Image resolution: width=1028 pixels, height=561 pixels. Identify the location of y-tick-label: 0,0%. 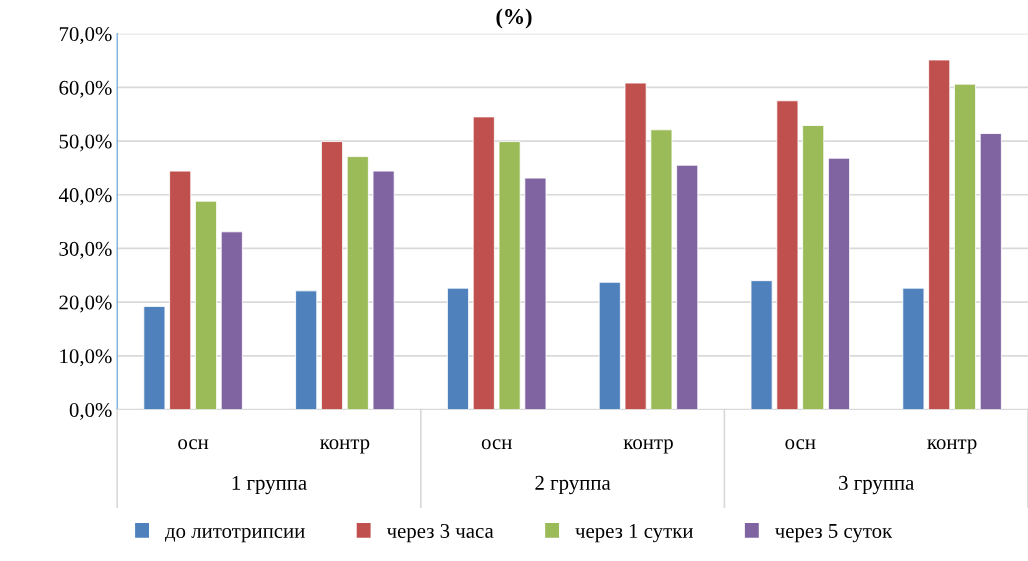
(90, 411).